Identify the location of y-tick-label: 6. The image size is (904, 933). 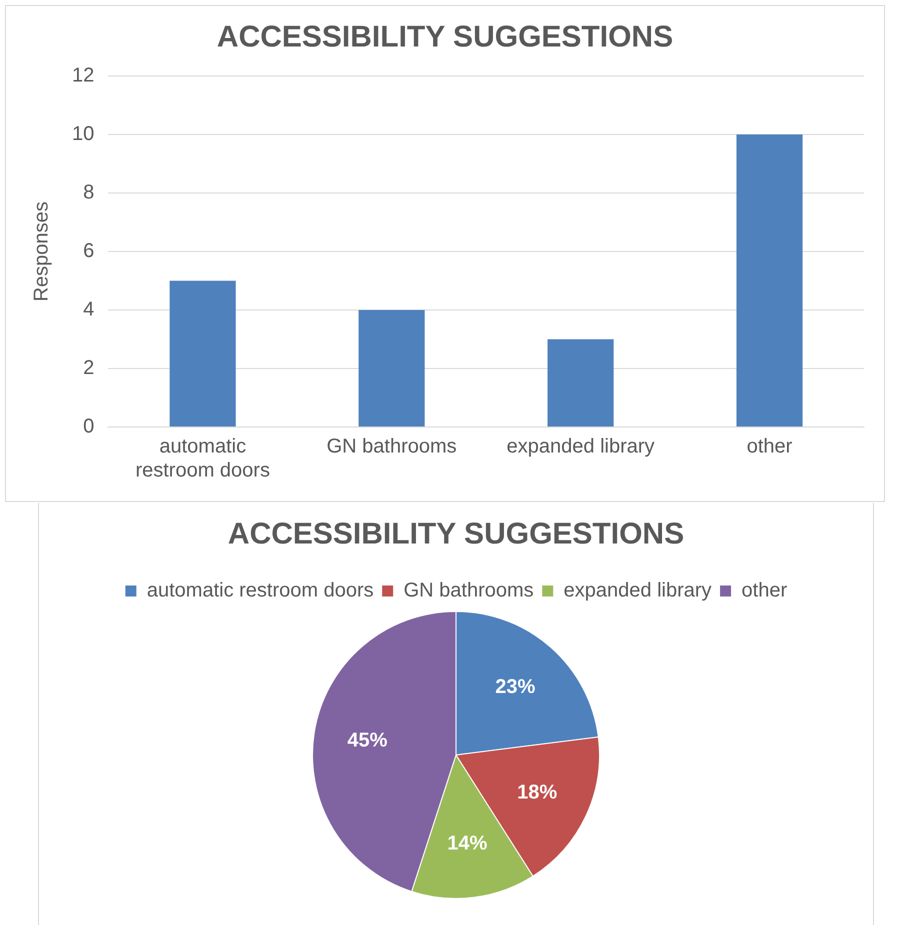
(88, 251).